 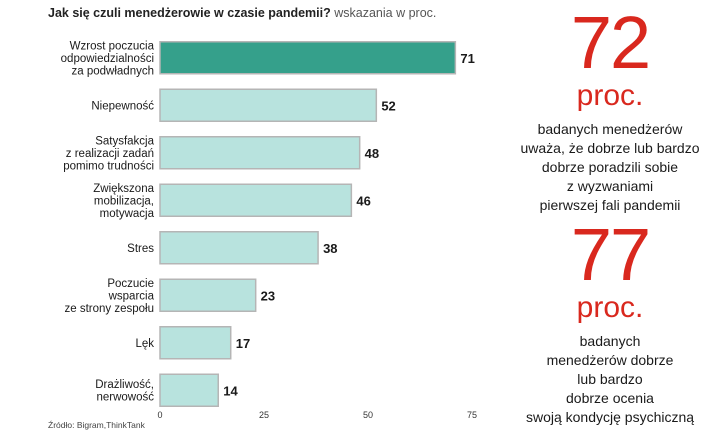 I want to click on category-label: z realizacji zadań, so click(x=110, y=154).